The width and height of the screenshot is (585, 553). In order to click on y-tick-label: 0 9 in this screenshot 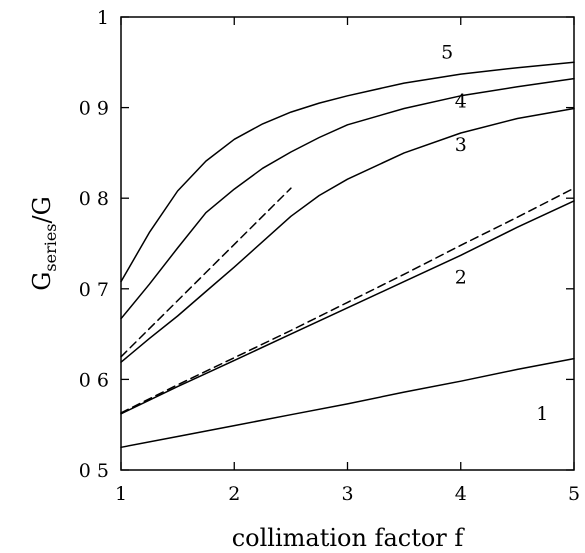, I will do `click(94, 109)`.